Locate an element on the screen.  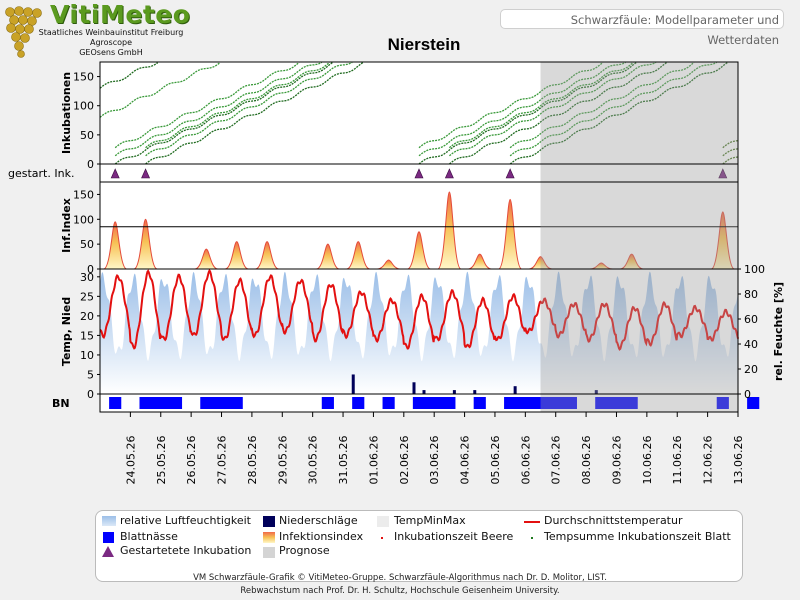
y2tick-label: 40 is located at coordinates (751, 344).